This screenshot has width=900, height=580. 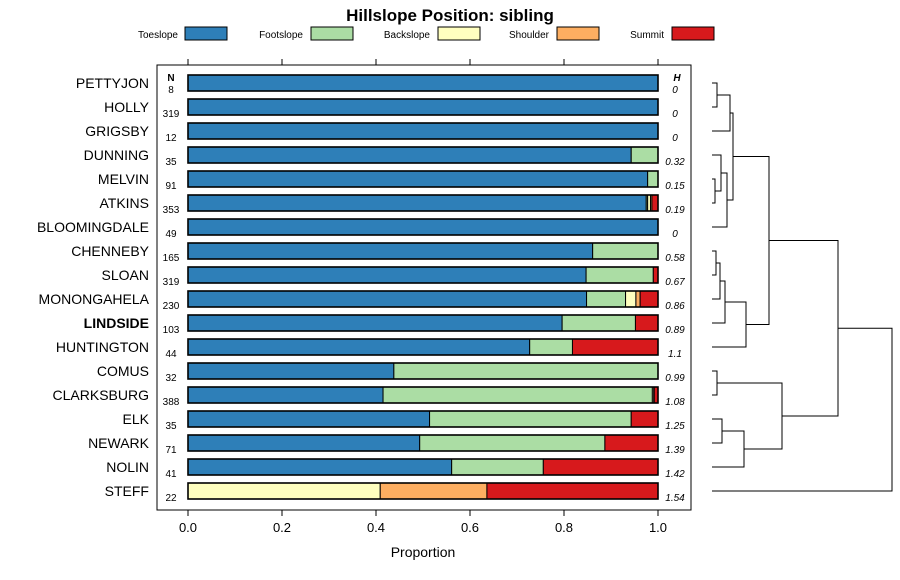 I want to click on n-label-holly: 319, so click(x=171, y=114).